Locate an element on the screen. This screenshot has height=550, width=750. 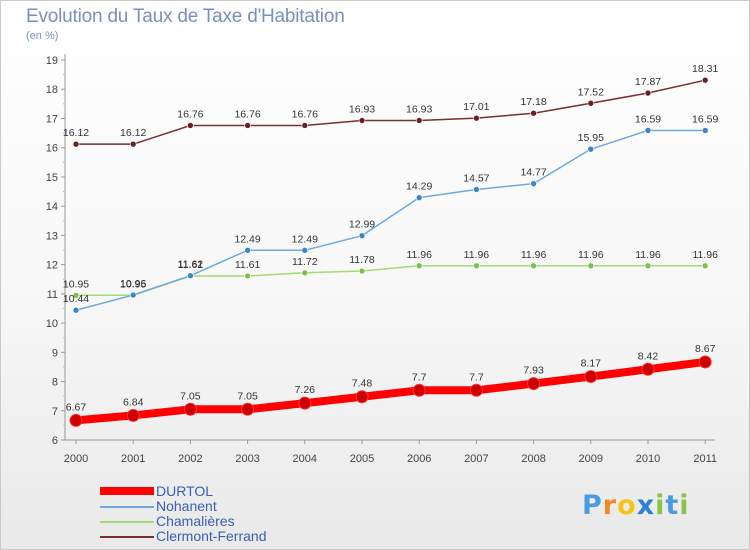
data-label: 6.67 is located at coordinates (76, 407).